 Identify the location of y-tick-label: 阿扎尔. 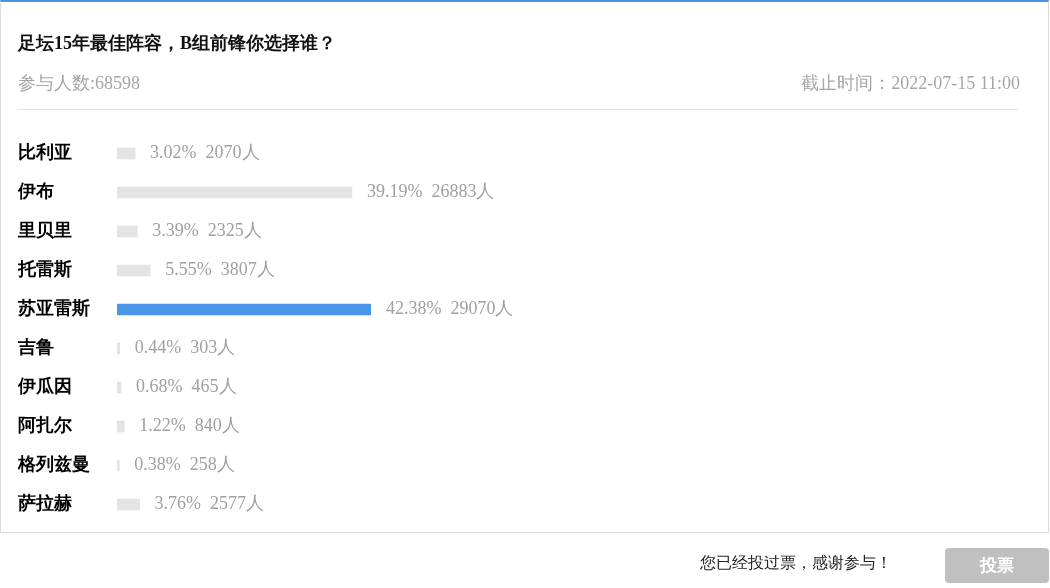
(45, 425).